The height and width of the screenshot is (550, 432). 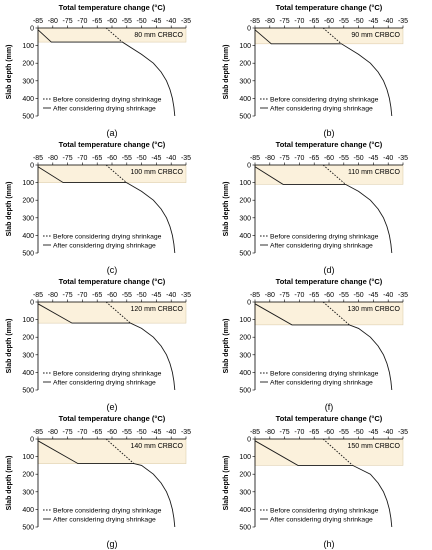 I want to click on panel-label: (e), so click(x=112, y=407).